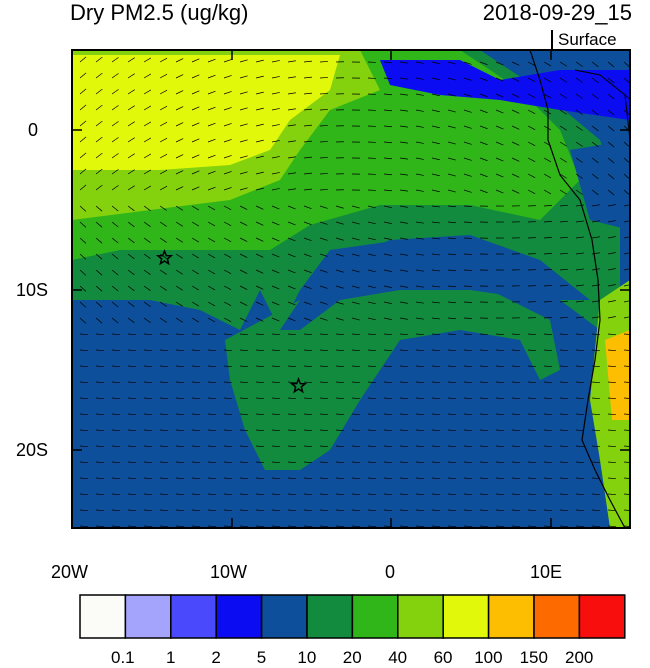 The height and width of the screenshot is (668, 650). I want to click on colorbar-label: 150, so click(534, 658).